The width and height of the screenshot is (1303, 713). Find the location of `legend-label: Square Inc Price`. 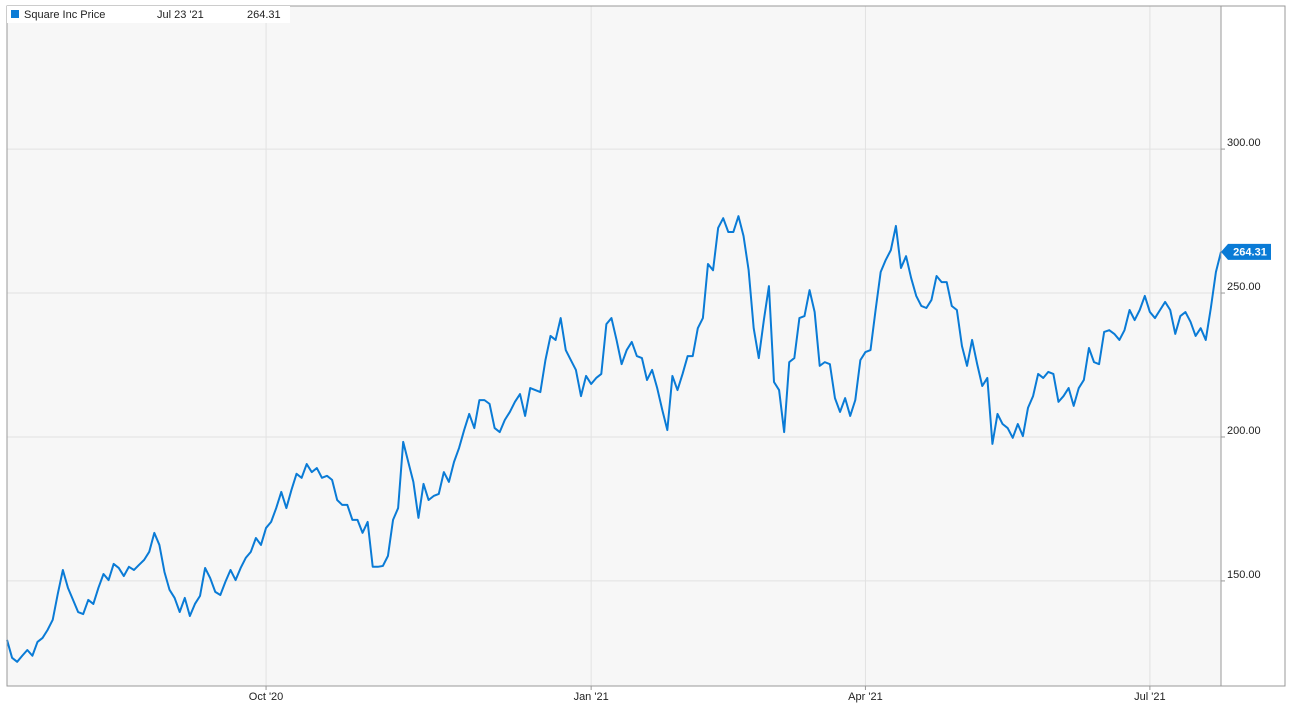

legend-label: Square Inc Price is located at coordinates (64, 15).